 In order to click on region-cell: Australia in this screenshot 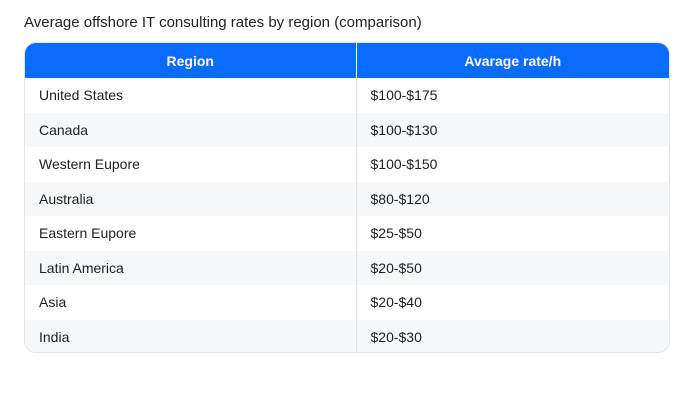, I will do `click(191, 198)`.